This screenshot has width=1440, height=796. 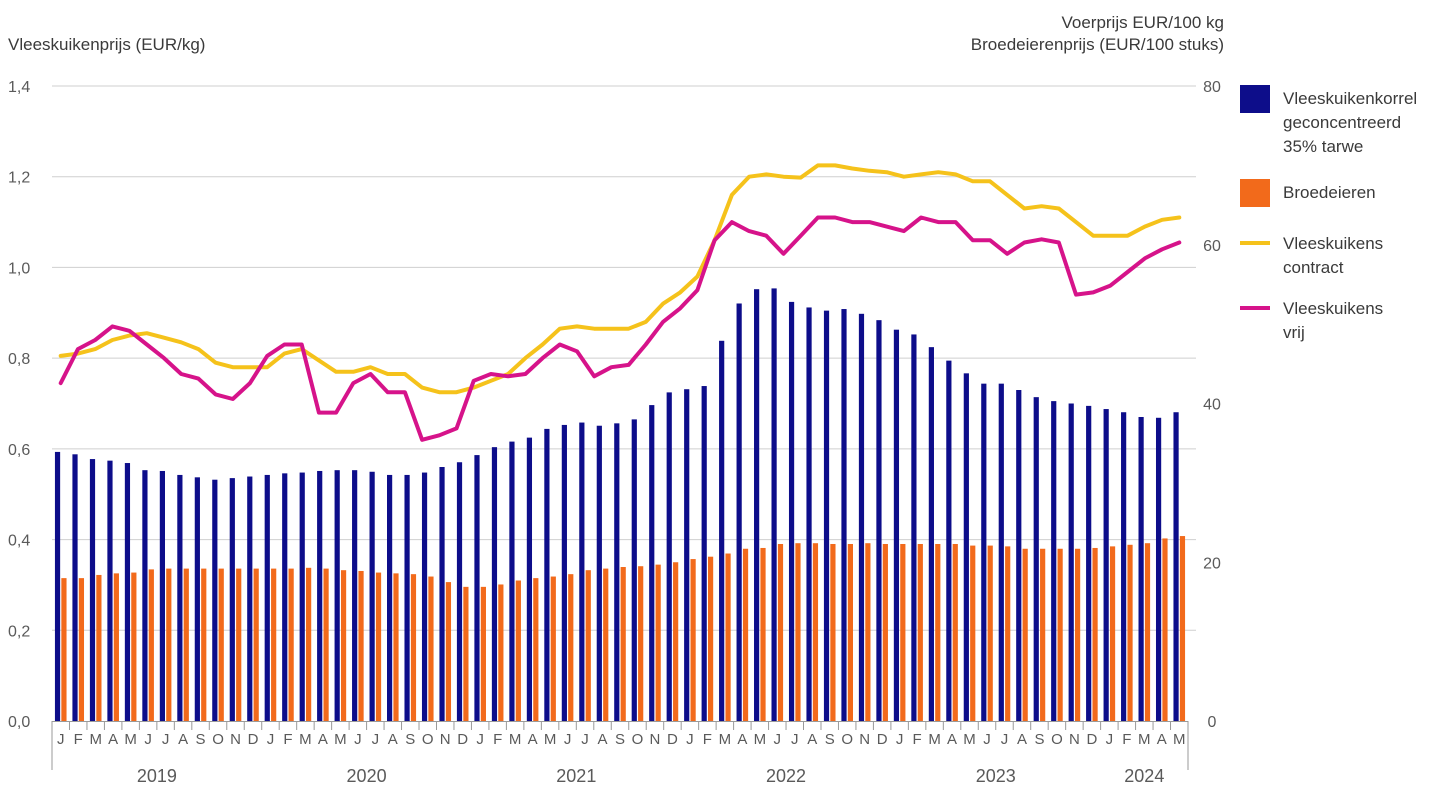 What do you see at coordinates (1308, 193) in the screenshot?
I see `legend-item: Broedeieren` at bounding box center [1308, 193].